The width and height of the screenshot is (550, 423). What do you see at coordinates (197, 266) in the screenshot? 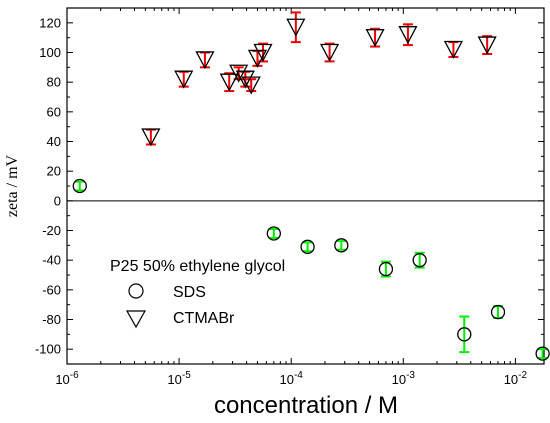
I see `legend-title: P25 50% ethylene glycol` at bounding box center [197, 266].